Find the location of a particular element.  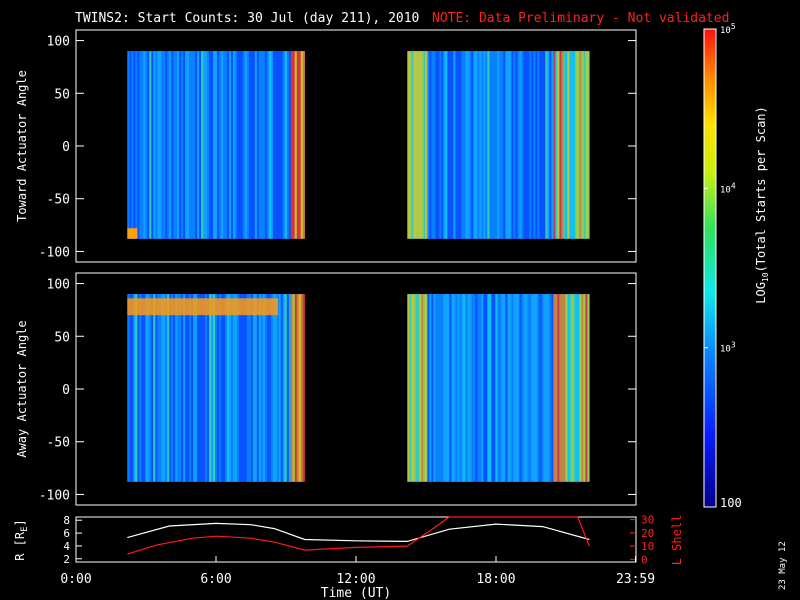

y-tick-label: -50 is located at coordinates (58, 200).